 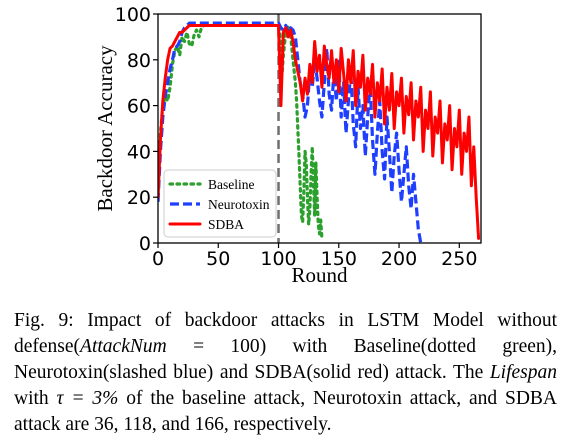 I want to click on legend: Baseline Neurotoxin SDBA, so click(x=220, y=203).